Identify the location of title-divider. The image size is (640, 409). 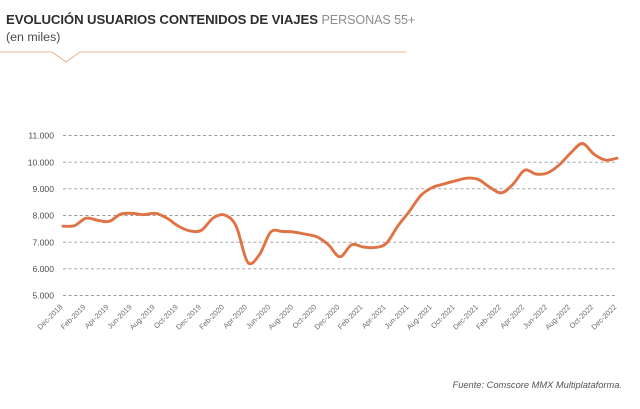
(205, 56).